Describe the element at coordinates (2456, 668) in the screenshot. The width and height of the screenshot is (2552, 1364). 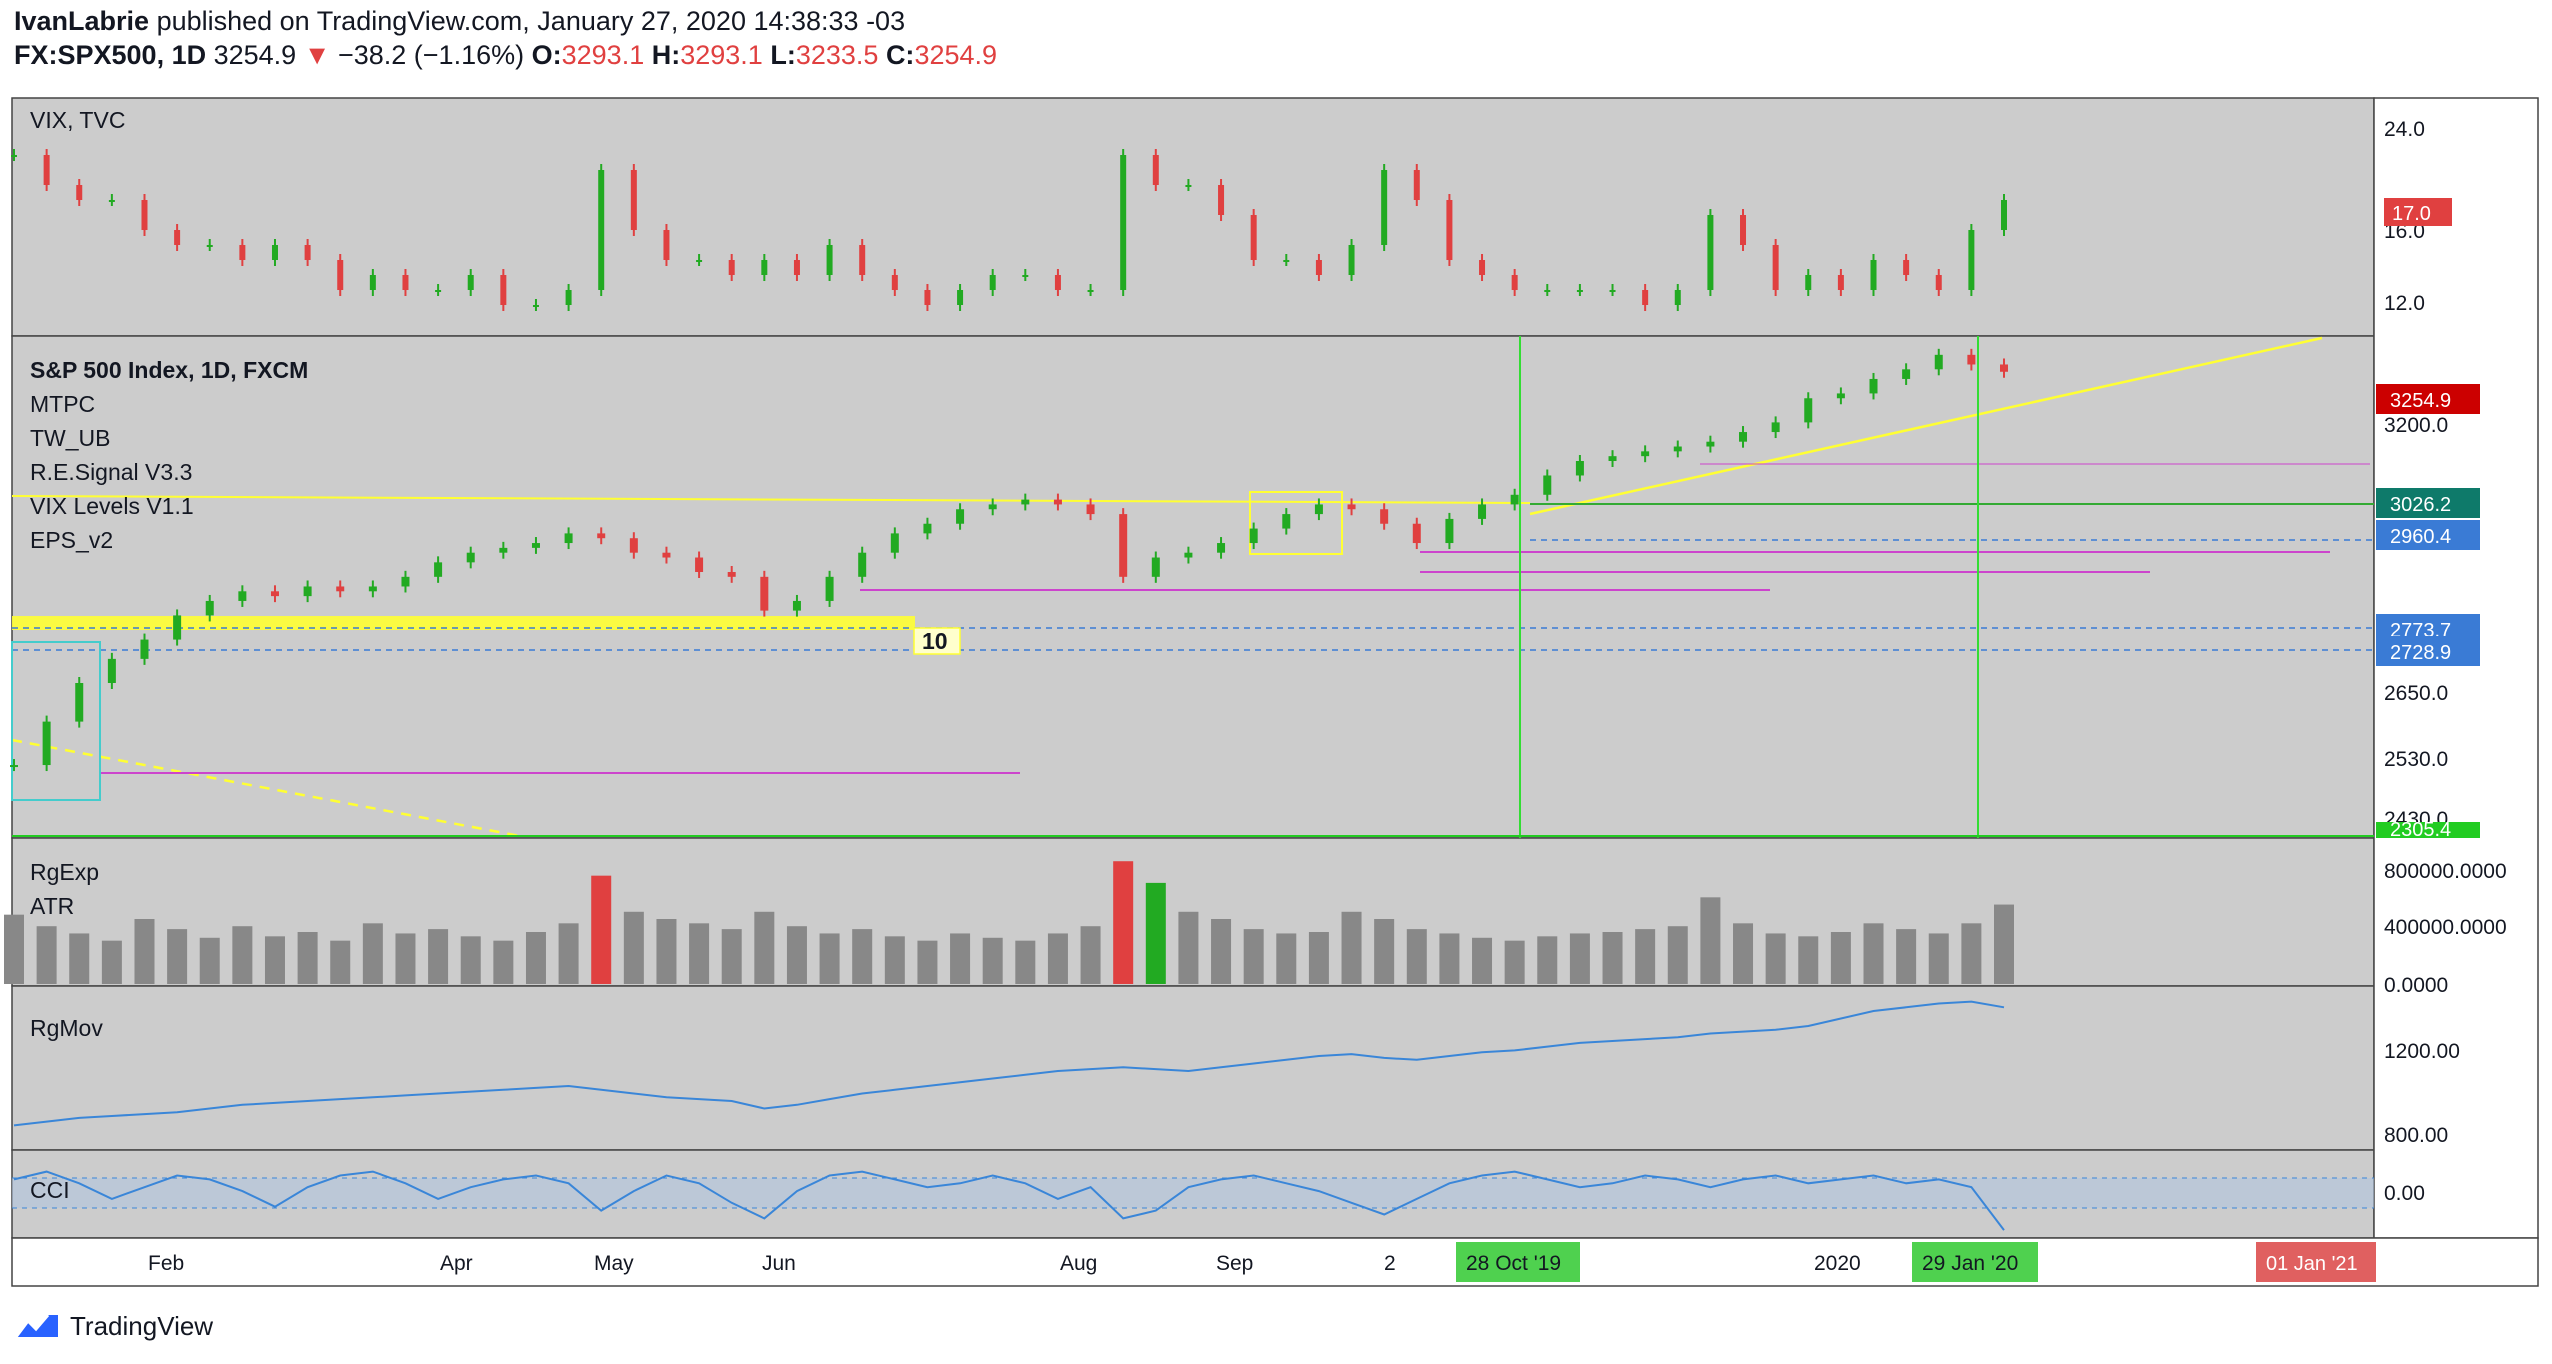
I see `price-axis` at that location.